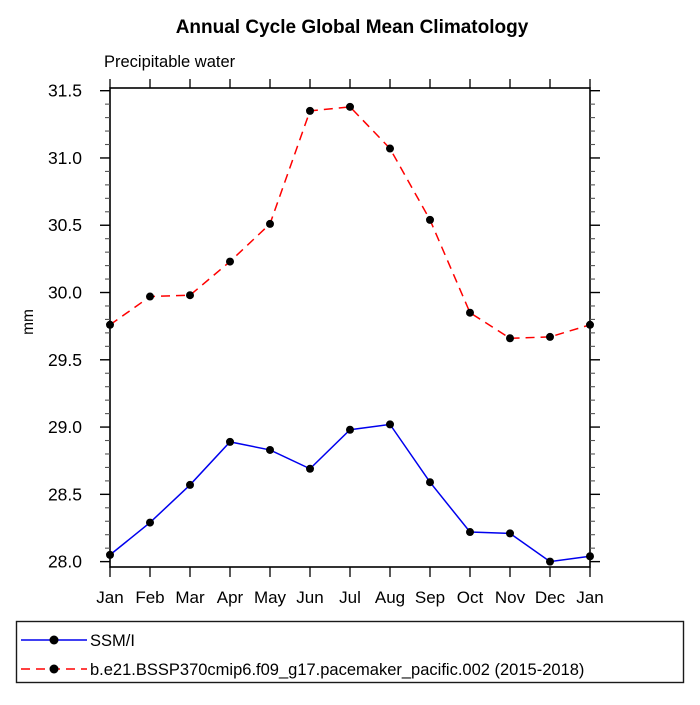 The width and height of the screenshot is (700, 705). What do you see at coordinates (65, 293) in the screenshot?
I see `y-tick-label: 30.0` at bounding box center [65, 293].